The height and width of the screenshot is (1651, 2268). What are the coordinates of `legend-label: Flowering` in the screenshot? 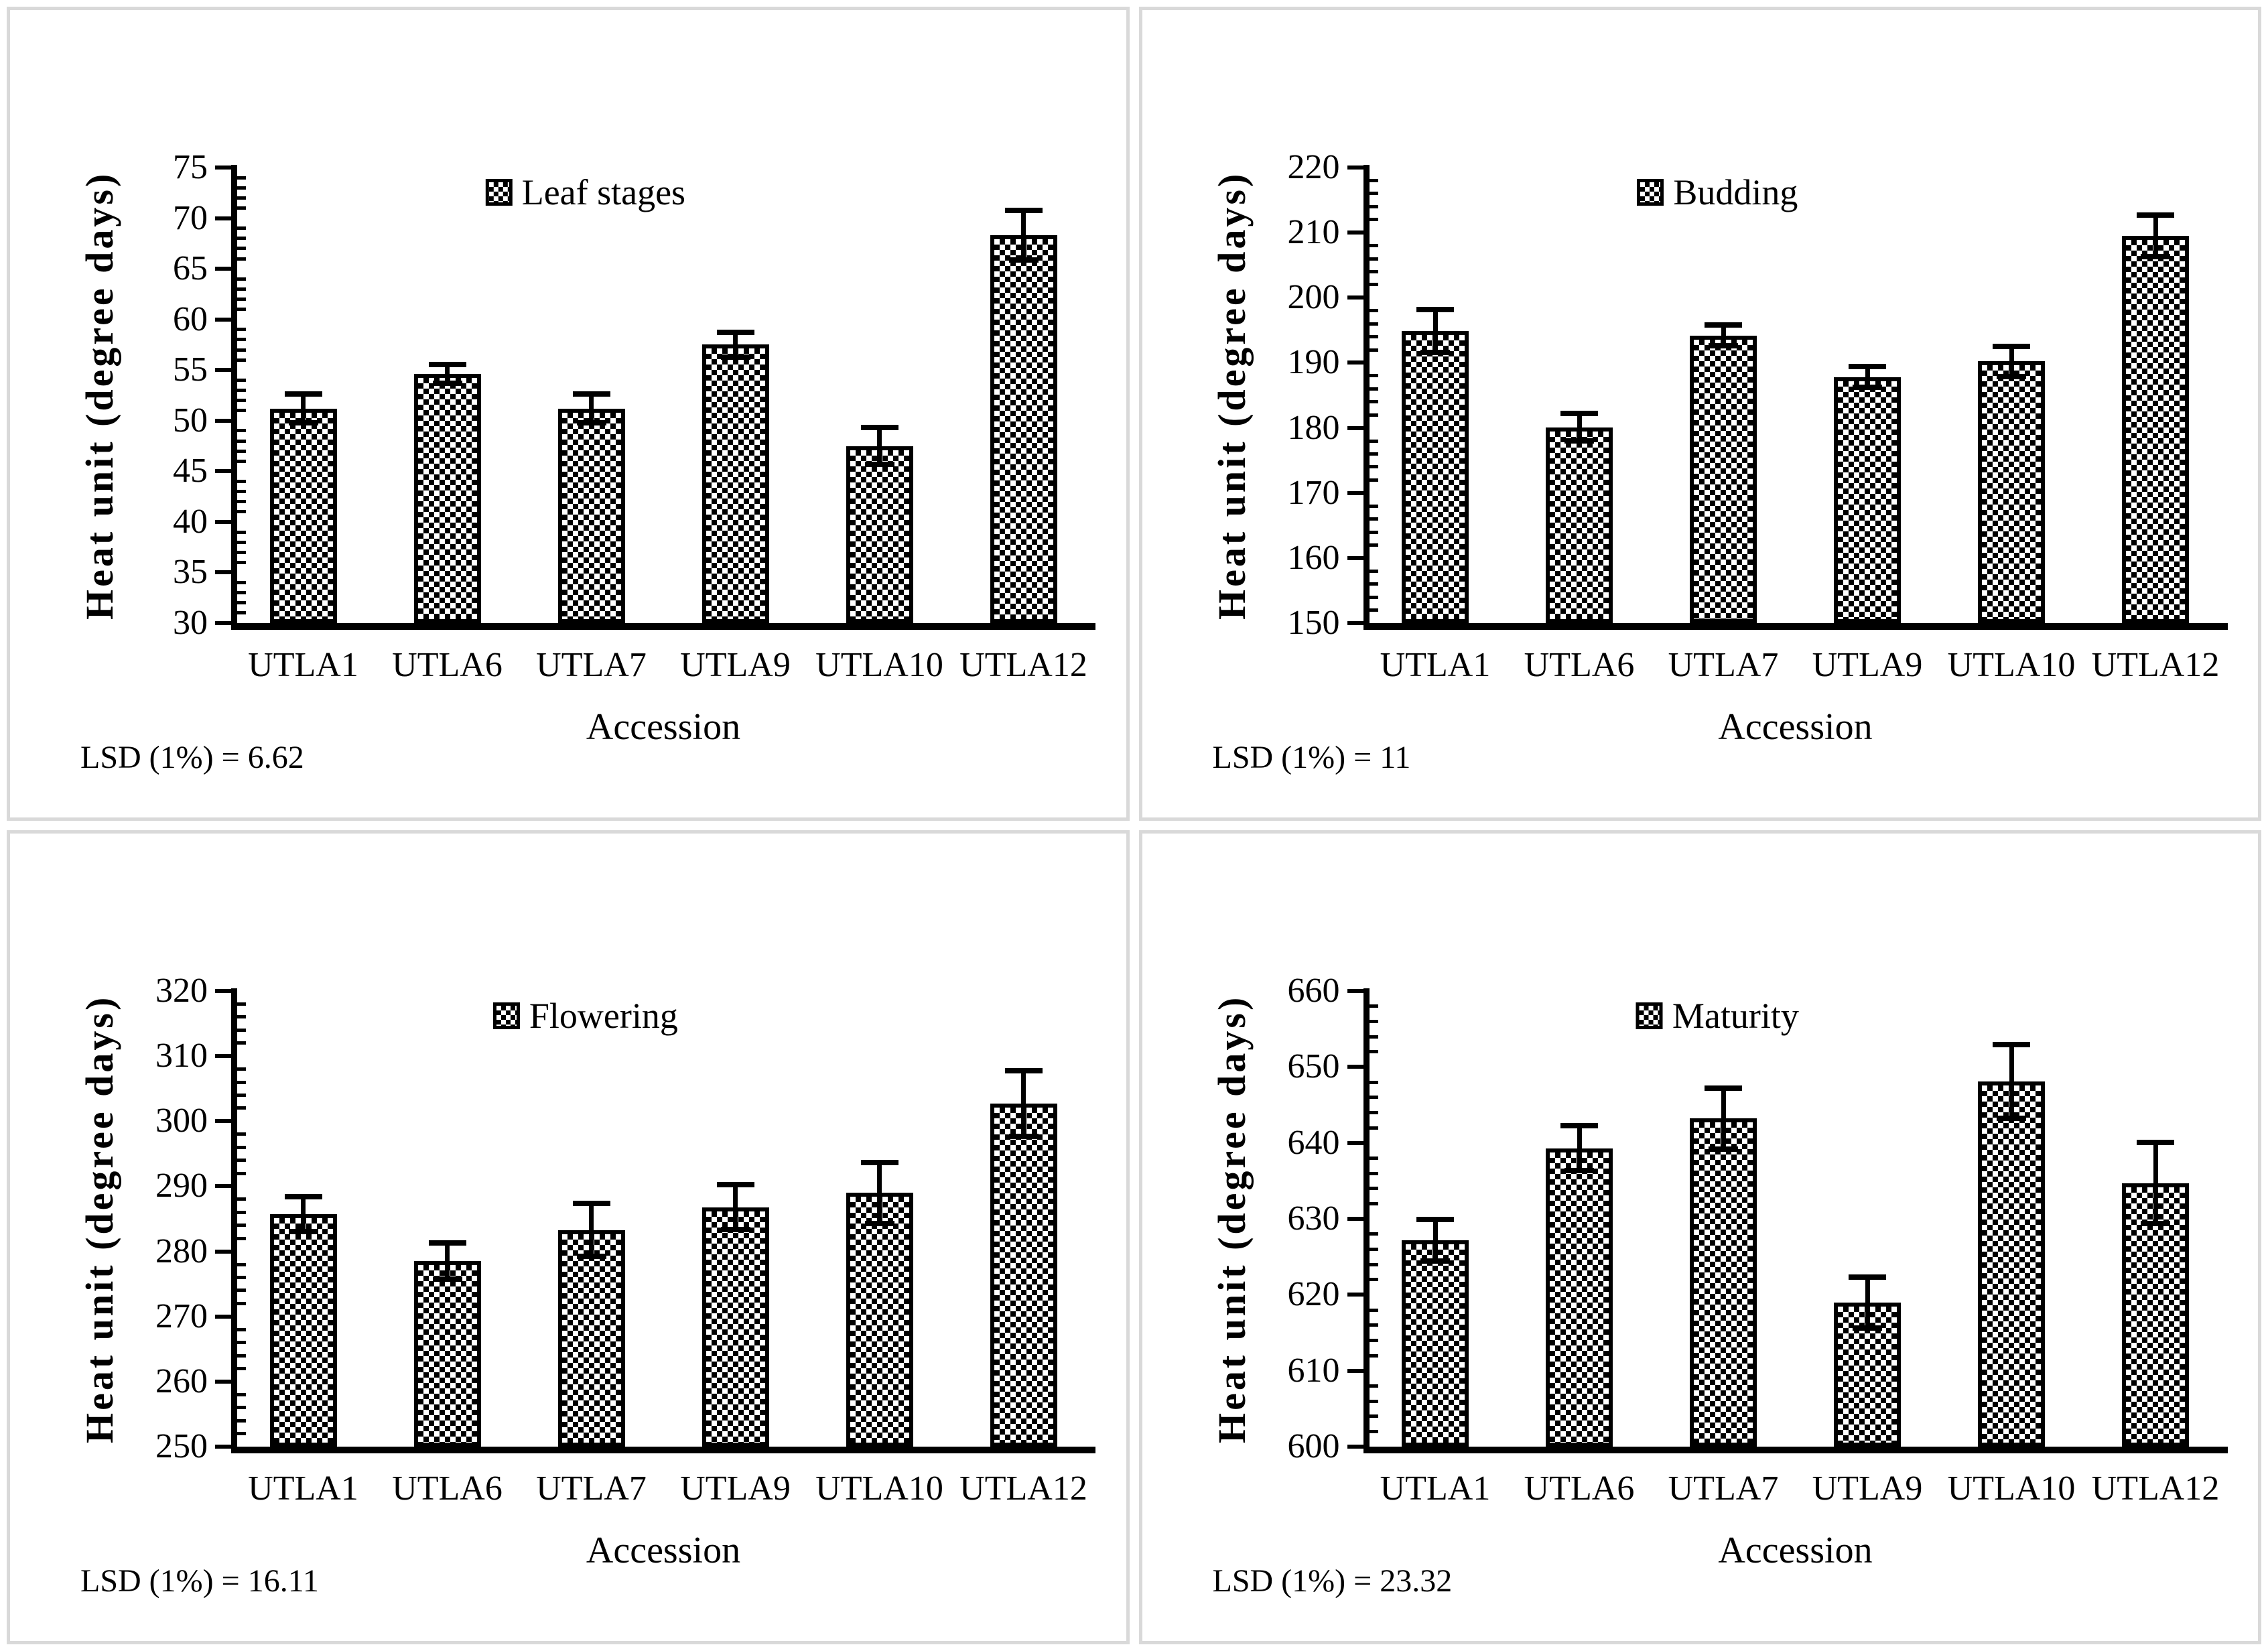 It's located at (603, 1016).